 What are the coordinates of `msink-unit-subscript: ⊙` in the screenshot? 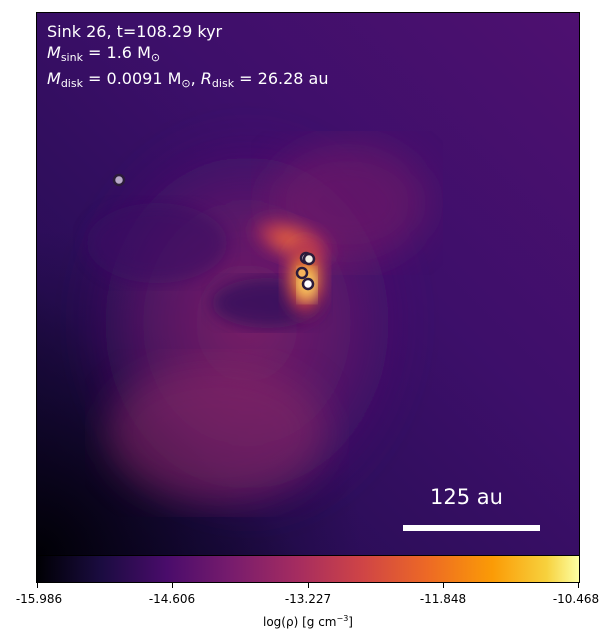 It's located at (155, 57).